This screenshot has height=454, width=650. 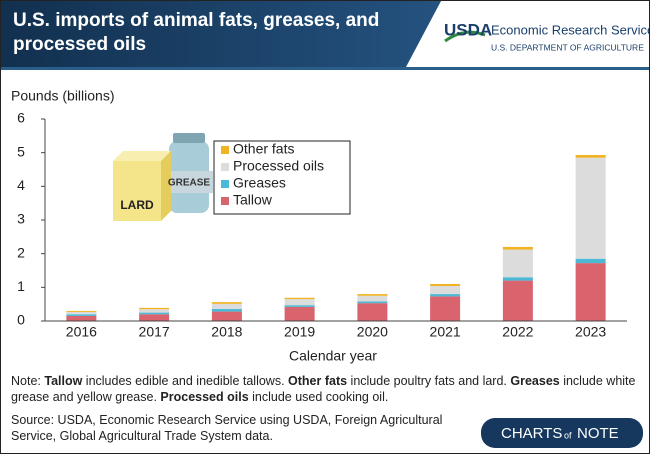 I want to click on y-tick-label: 4, so click(x=21, y=185).